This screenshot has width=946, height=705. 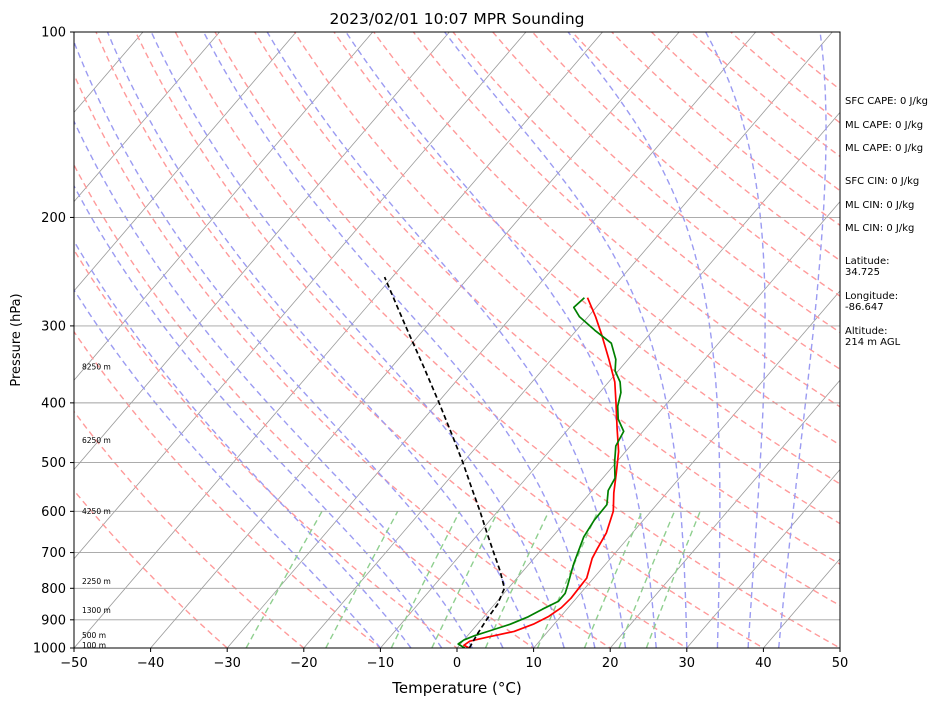 I want to click on profile-lines, so click(x=504, y=462).